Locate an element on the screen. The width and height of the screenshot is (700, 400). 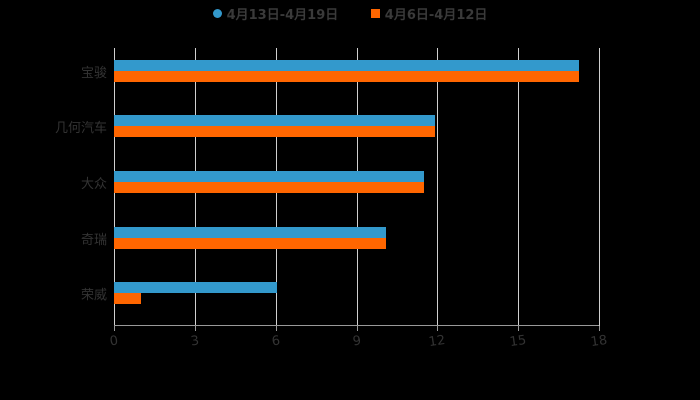
x-tick-label: 15 is located at coordinates (518, 341).